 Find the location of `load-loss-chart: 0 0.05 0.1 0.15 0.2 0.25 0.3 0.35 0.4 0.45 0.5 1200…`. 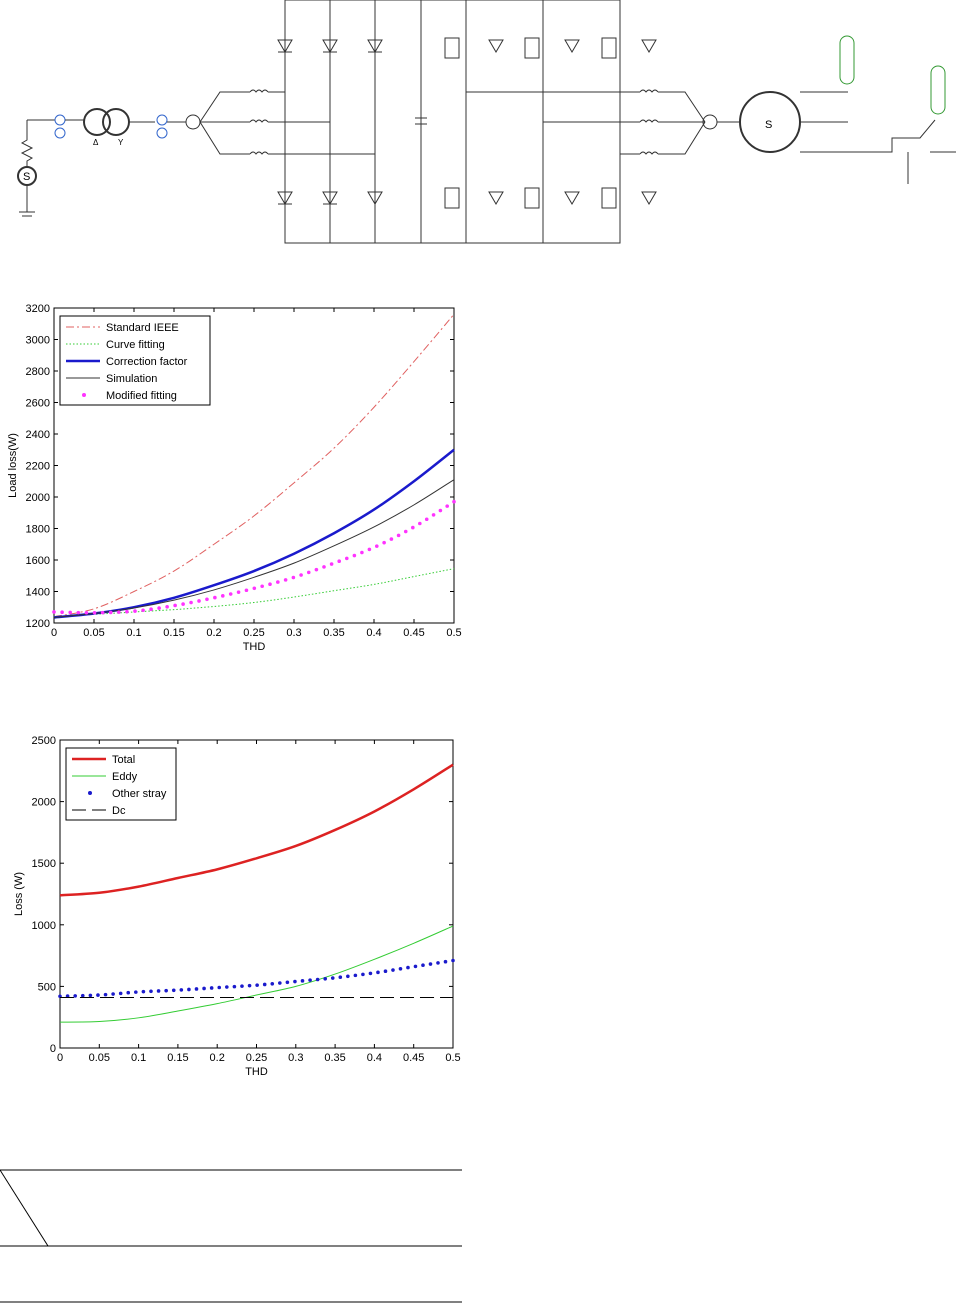

load-loss-chart: 0 0.05 0.1 0.15 0.2 0.25 0.3 0.35 0.4 0.45 0.5 1200… is located at coordinates (234, 478).